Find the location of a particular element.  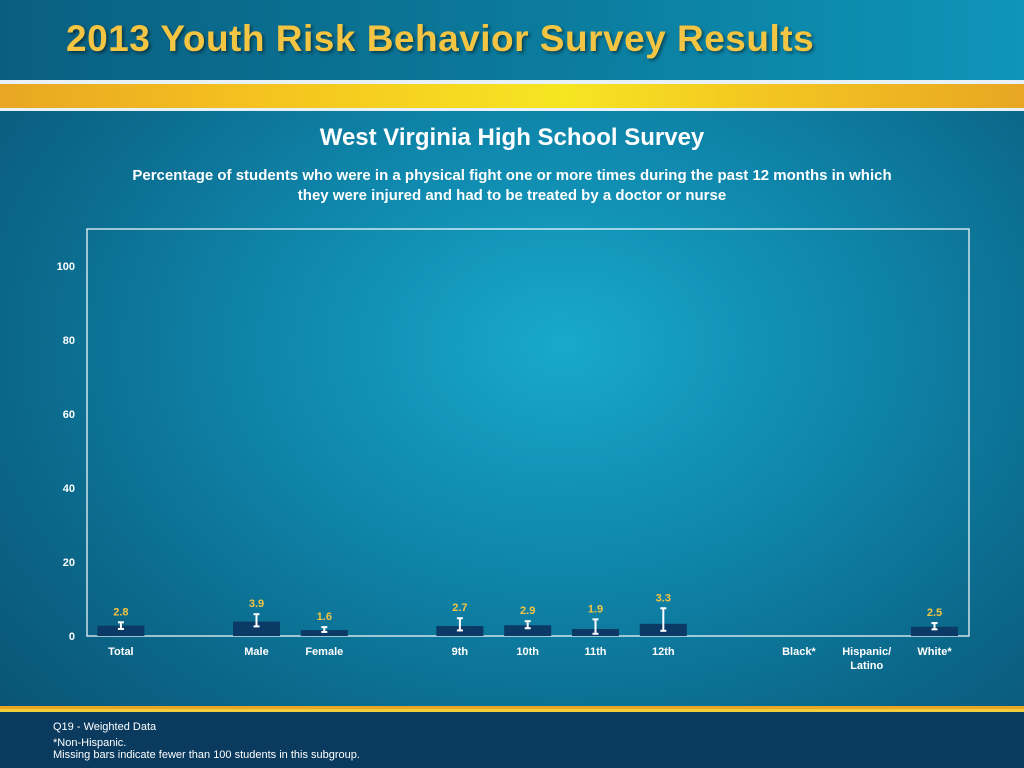

data-label: 2.9 is located at coordinates (527, 611).